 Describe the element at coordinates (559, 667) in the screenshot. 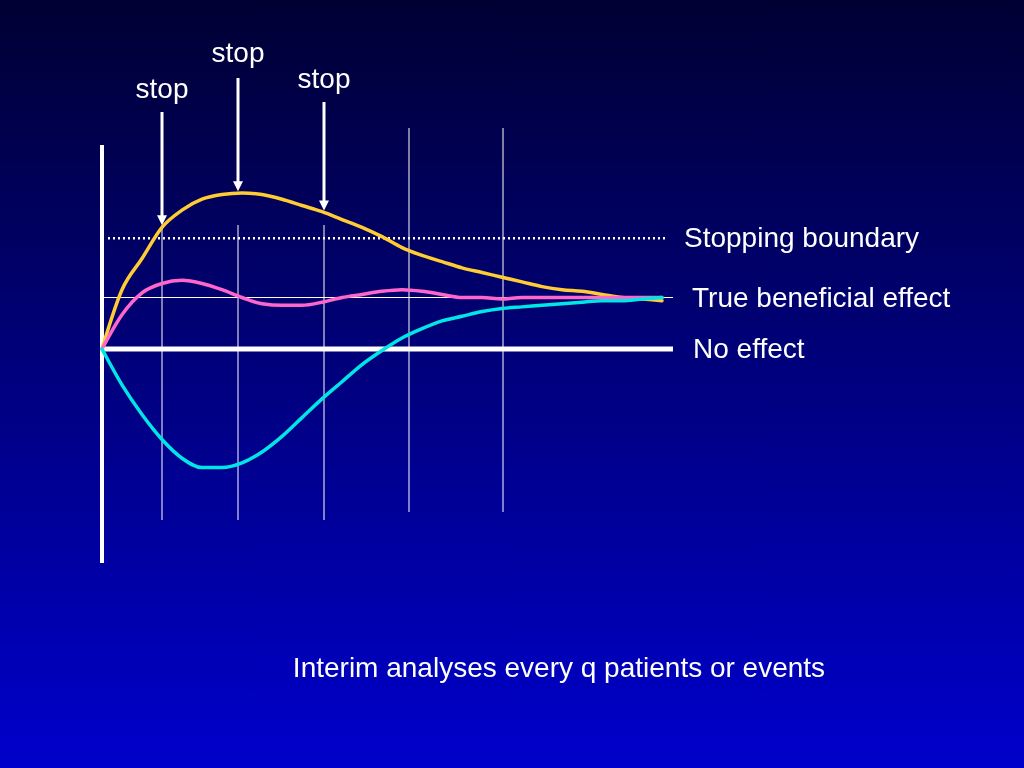

I see `text: Interim analyses every q patients or events` at that location.